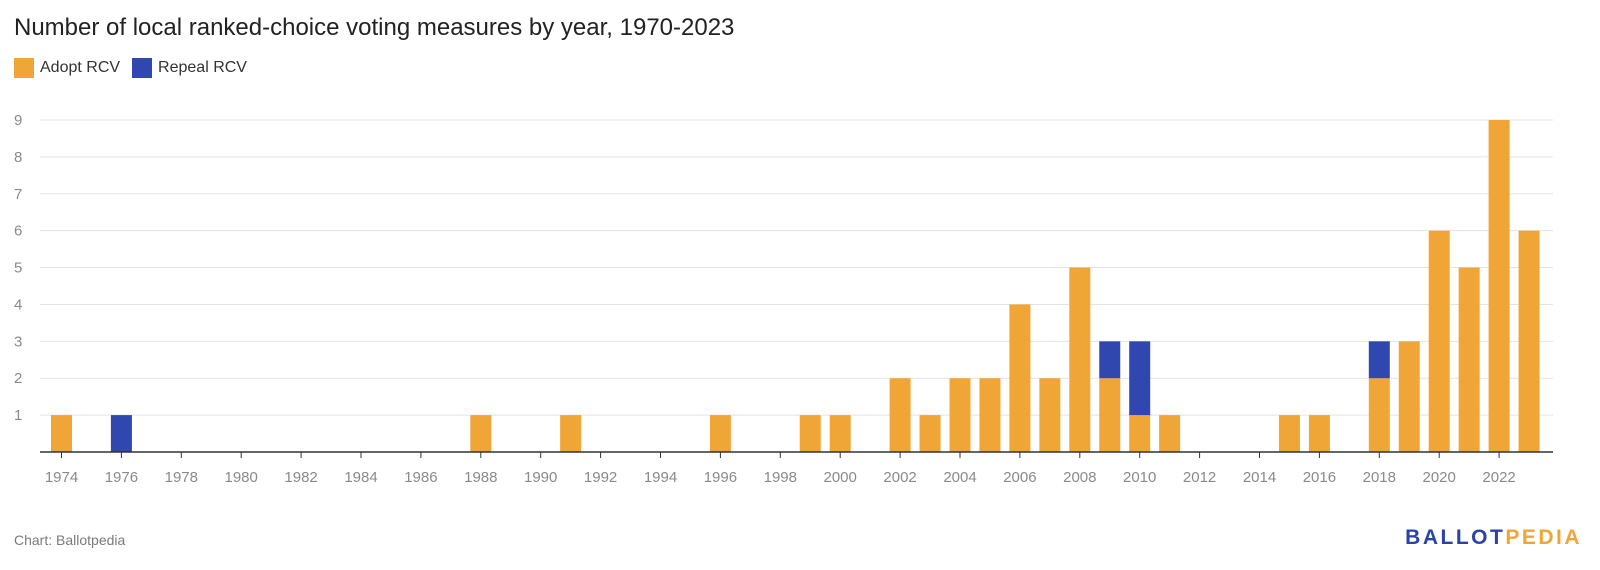  I want to click on x-tick-label-1982: 1982, so click(300, 477).